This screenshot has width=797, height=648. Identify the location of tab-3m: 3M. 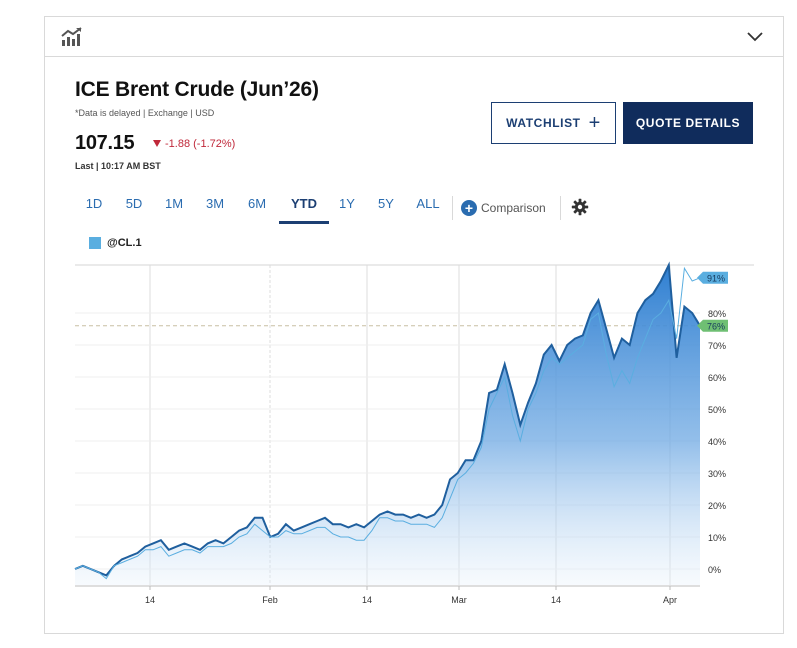
(215, 203).